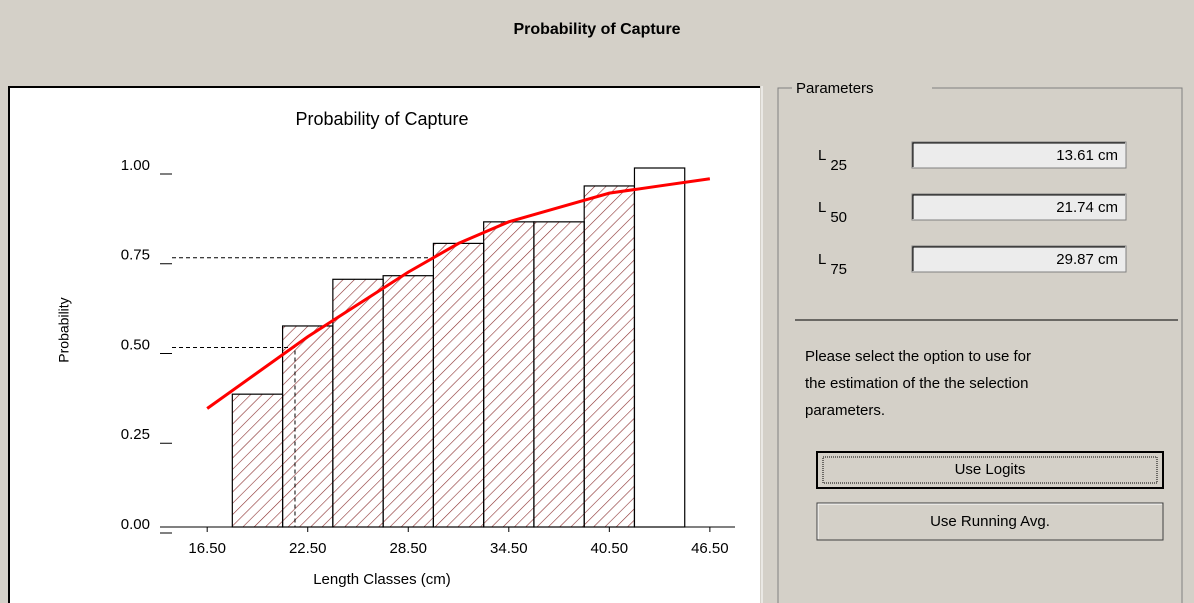  Describe the element at coordinates (1087, 207) in the screenshot. I see `param-value: 21.74 cm` at that location.